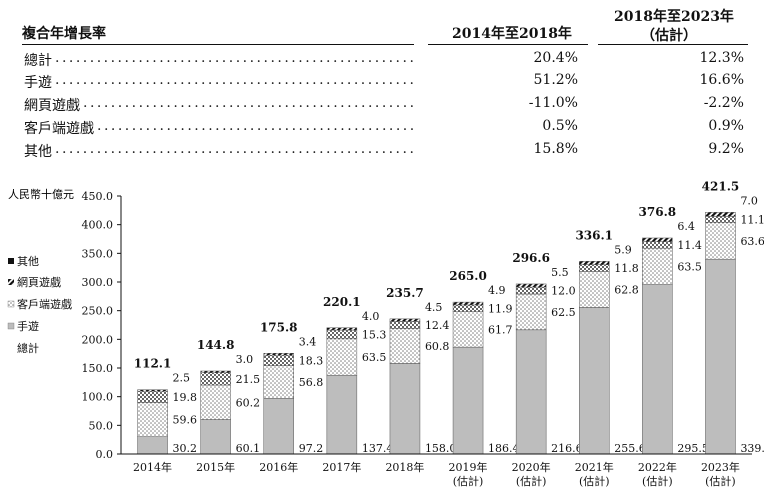 This screenshot has width=764, height=496. Describe the element at coordinates (52, 106) in the screenshot. I see `cagr-row-label: 網頁遊戲` at that location.